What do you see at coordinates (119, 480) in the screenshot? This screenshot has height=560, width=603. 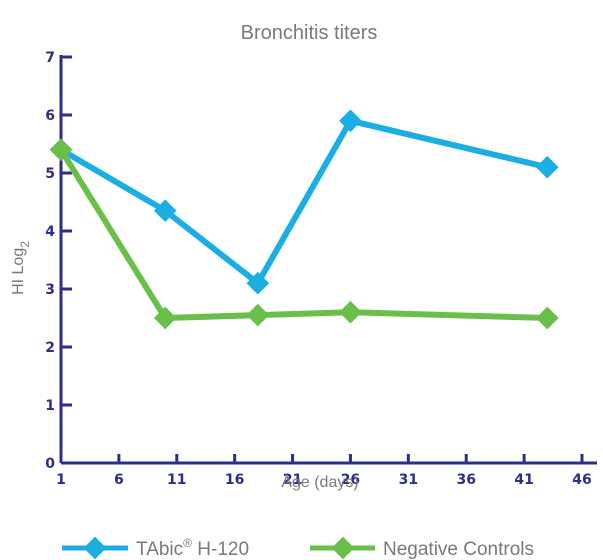 I see `x-tick-label: 6` at bounding box center [119, 480].